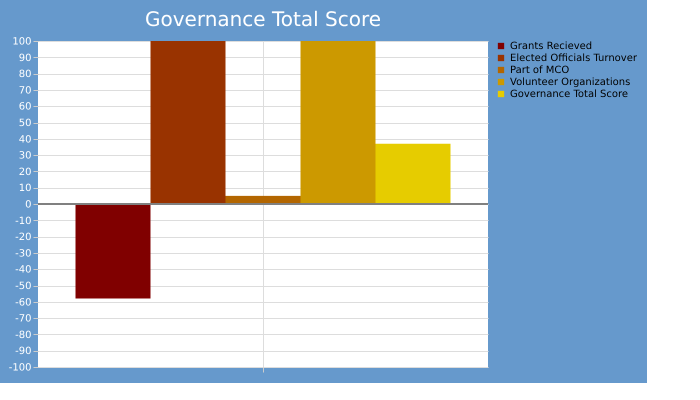 The width and height of the screenshot is (700, 400). Describe the element at coordinates (25, 74) in the screenshot. I see `y-tick-label: 80` at that location.